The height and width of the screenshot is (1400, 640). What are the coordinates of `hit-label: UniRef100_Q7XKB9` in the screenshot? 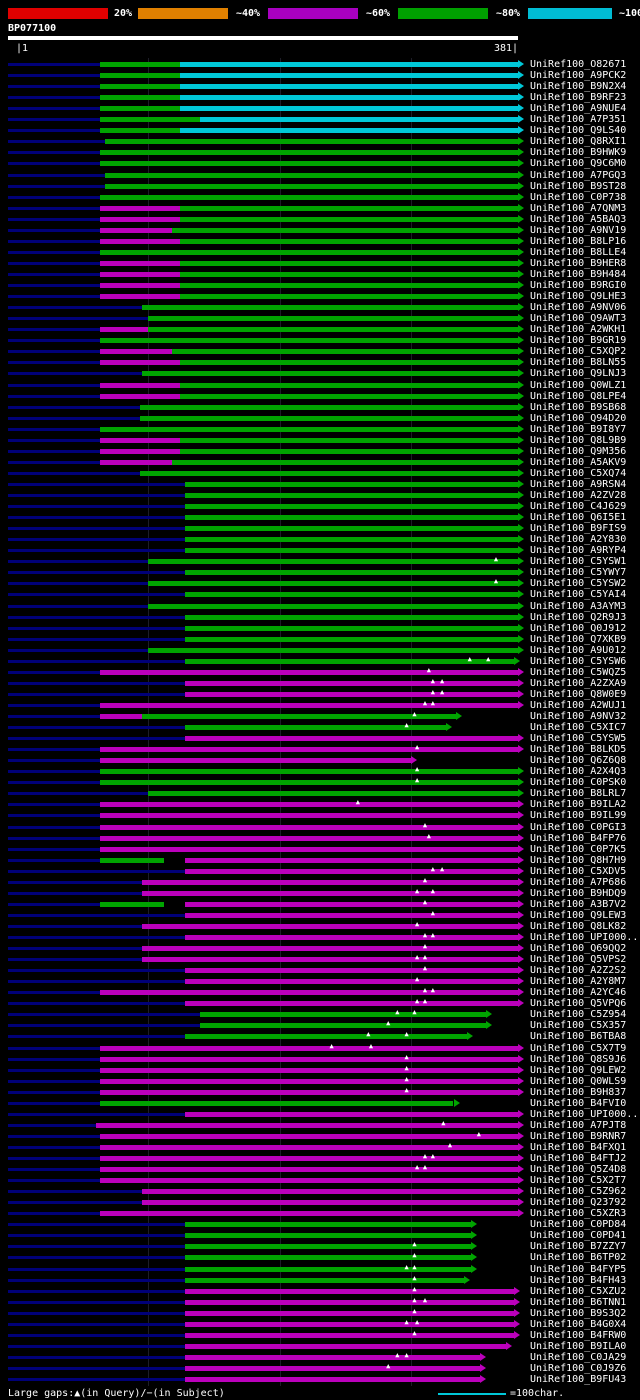 It's located at (578, 639).